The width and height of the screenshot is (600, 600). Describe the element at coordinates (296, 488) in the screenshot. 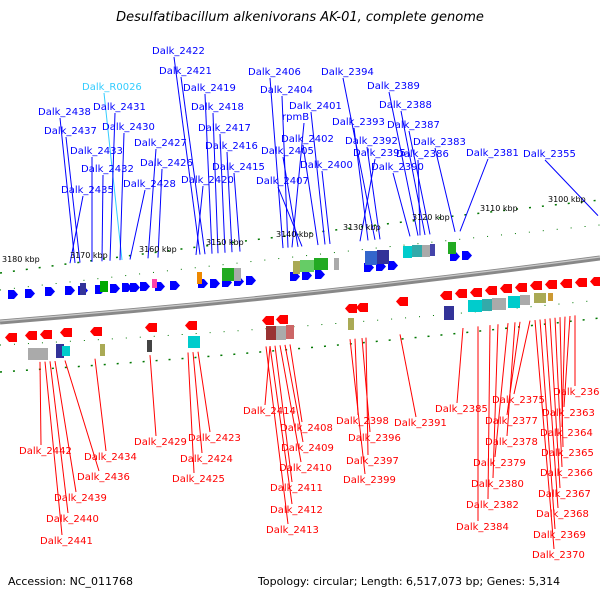

I see `reverse-gene-label: Dalk_2411` at that location.